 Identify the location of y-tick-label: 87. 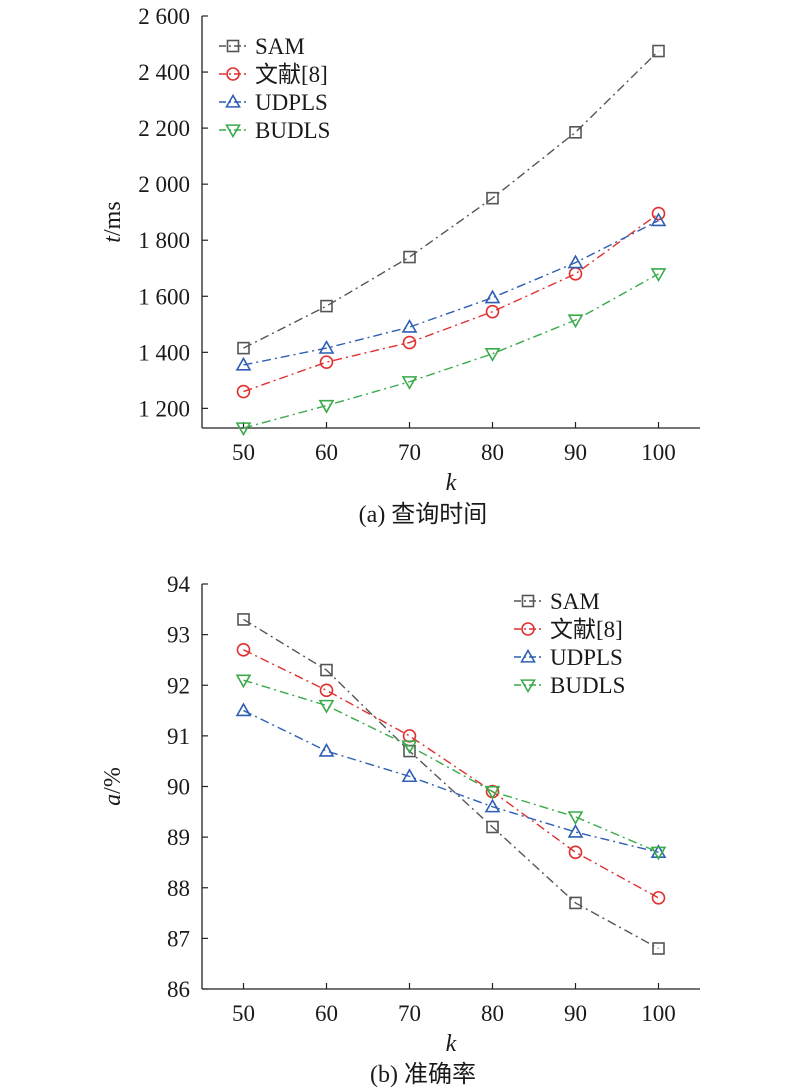
(178, 938).